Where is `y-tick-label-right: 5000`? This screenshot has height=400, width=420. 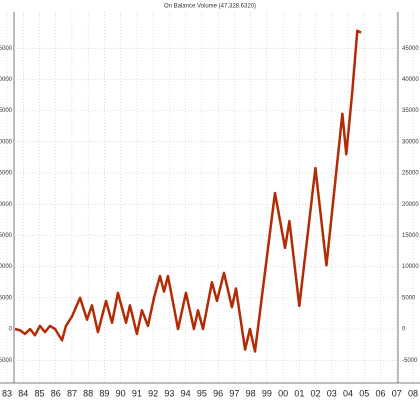
y-tick-label-right: 5000 is located at coordinates (409, 298).